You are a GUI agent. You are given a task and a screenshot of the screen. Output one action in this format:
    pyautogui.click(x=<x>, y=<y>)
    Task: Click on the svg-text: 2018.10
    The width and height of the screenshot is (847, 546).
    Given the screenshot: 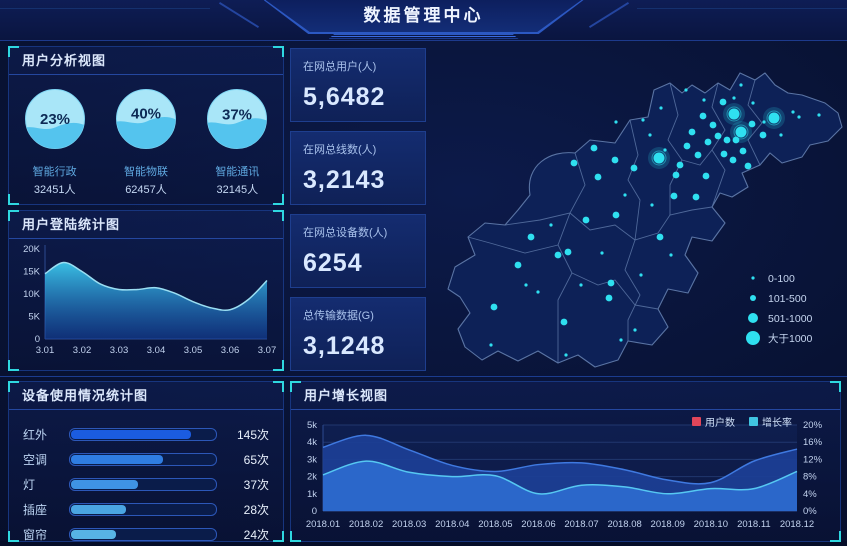 What is the action you would take?
    pyautogui.click(x=711, y=524)
    